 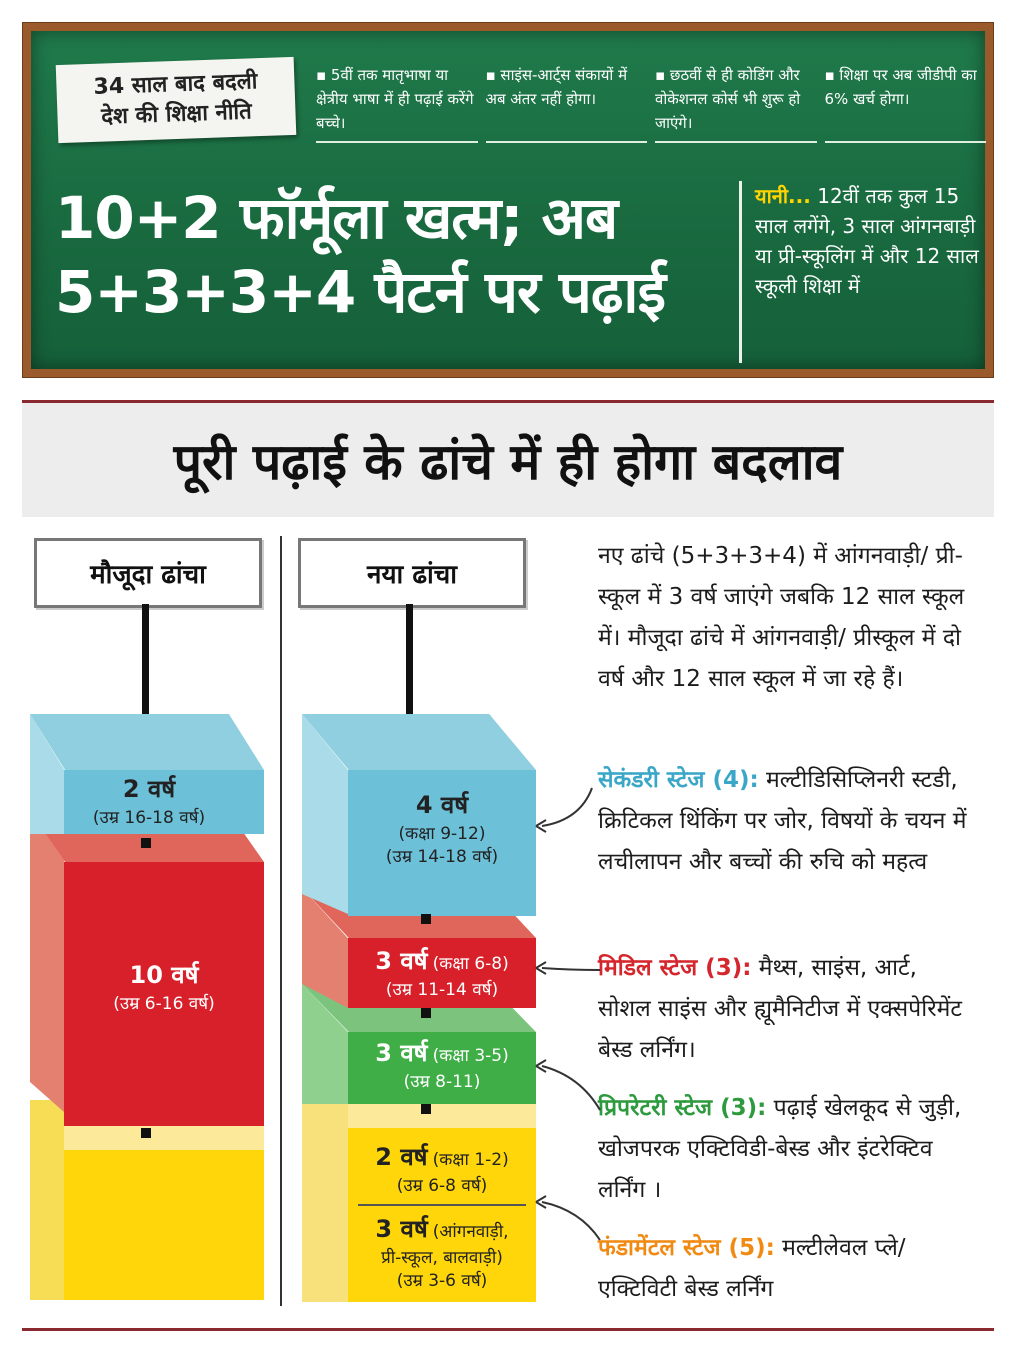 I want to click on stage-name: मिडिल स्टेज (3):, so click(x=675, y=968).